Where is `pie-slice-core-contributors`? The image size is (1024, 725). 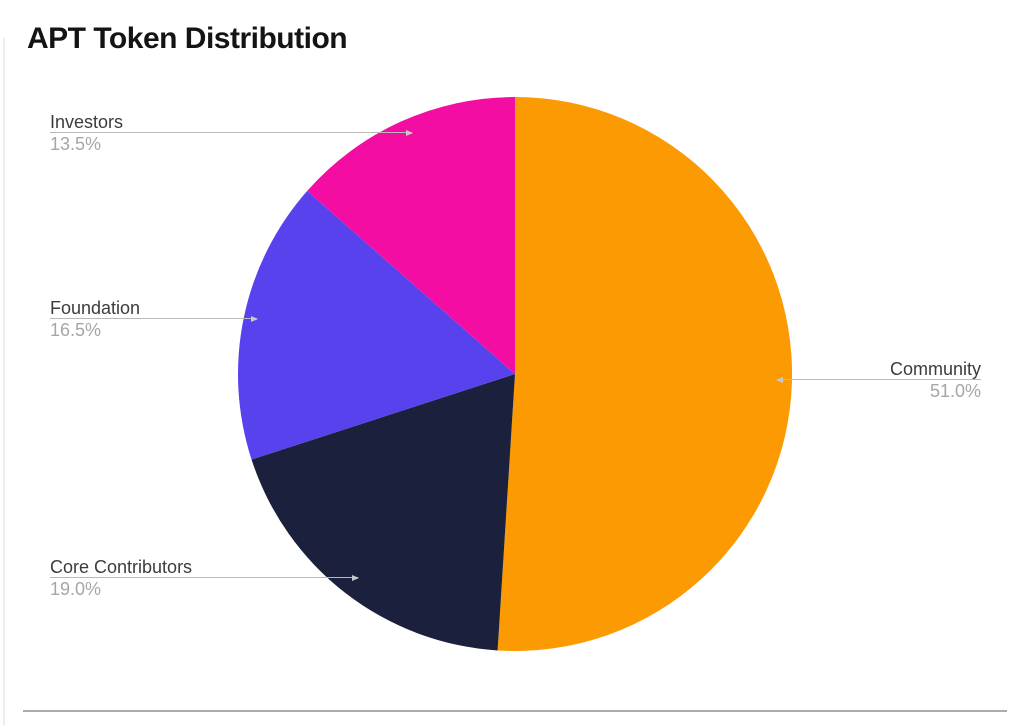 pie-slice-core-contributors is located at coordinates (383, 512).